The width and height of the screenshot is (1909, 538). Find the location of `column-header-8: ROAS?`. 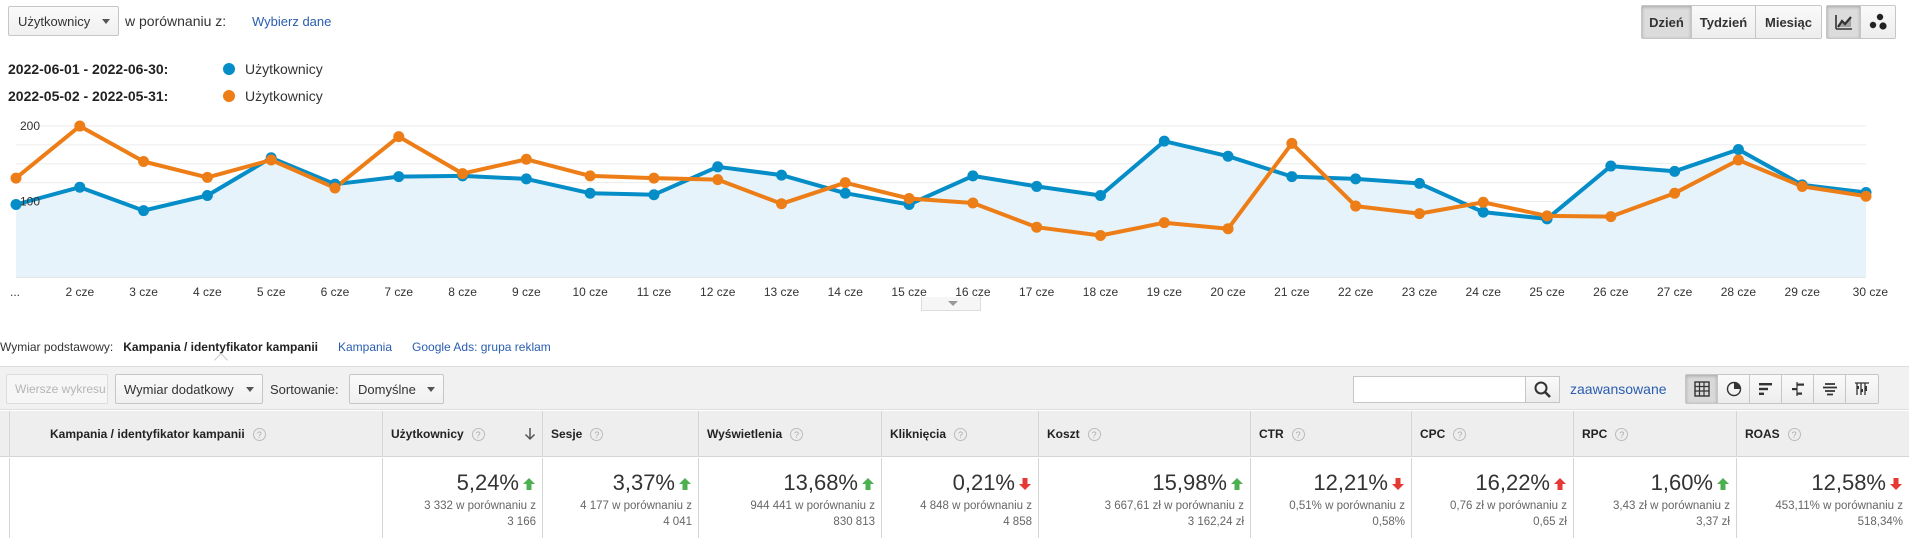

column-header-8: ROAS? is located at coordinates (1822, 434).